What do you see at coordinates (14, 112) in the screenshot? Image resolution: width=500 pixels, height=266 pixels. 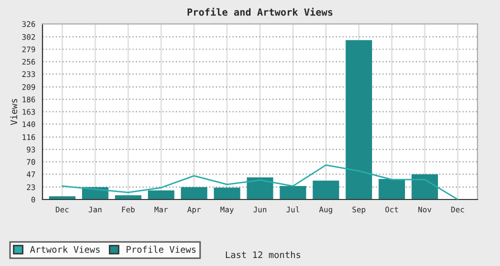 I see `y-axis-title: Views` at bounding box center [14, 112].